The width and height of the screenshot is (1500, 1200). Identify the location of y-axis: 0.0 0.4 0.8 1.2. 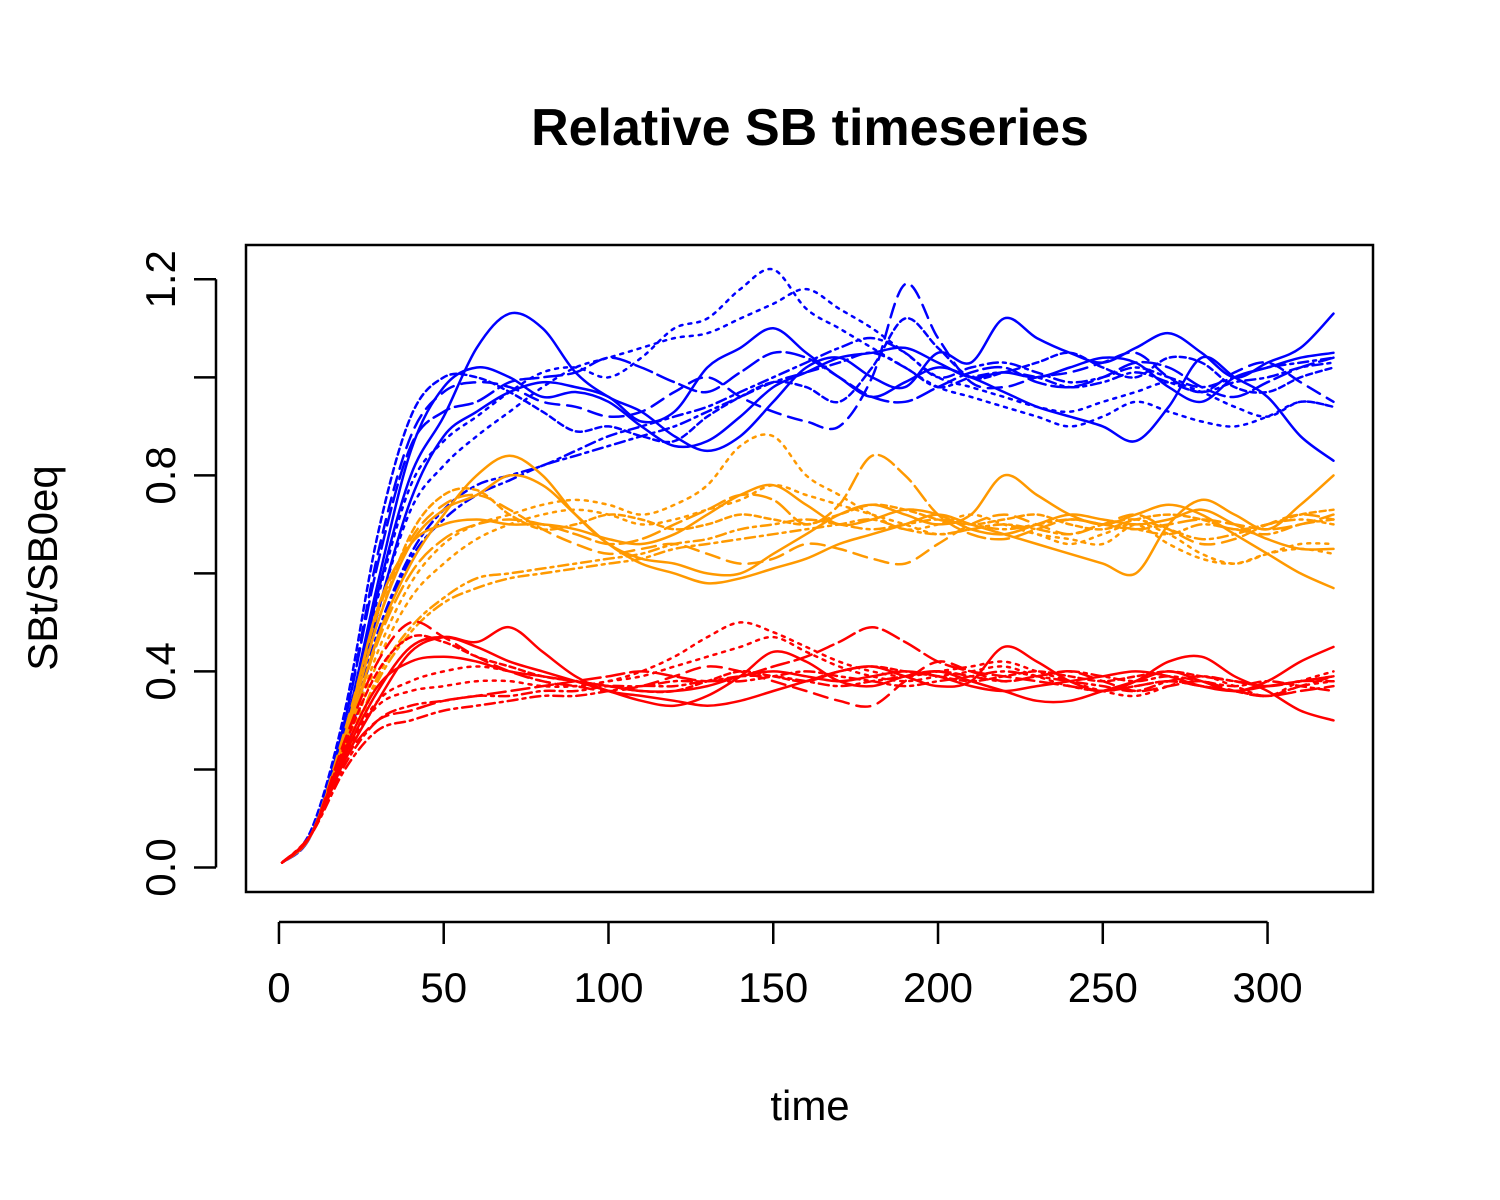
(177, 573).